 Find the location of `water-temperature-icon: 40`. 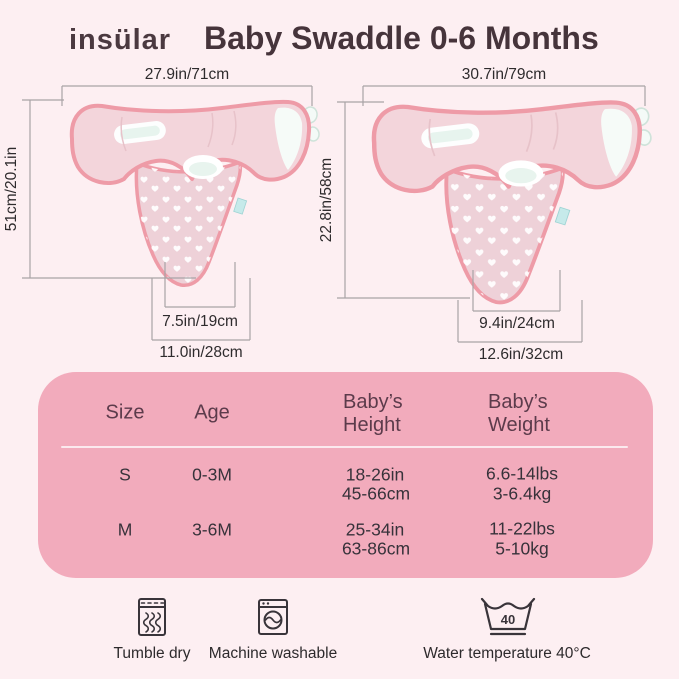

water-temperature-icon: 40 is located at coordinates (508, 616).